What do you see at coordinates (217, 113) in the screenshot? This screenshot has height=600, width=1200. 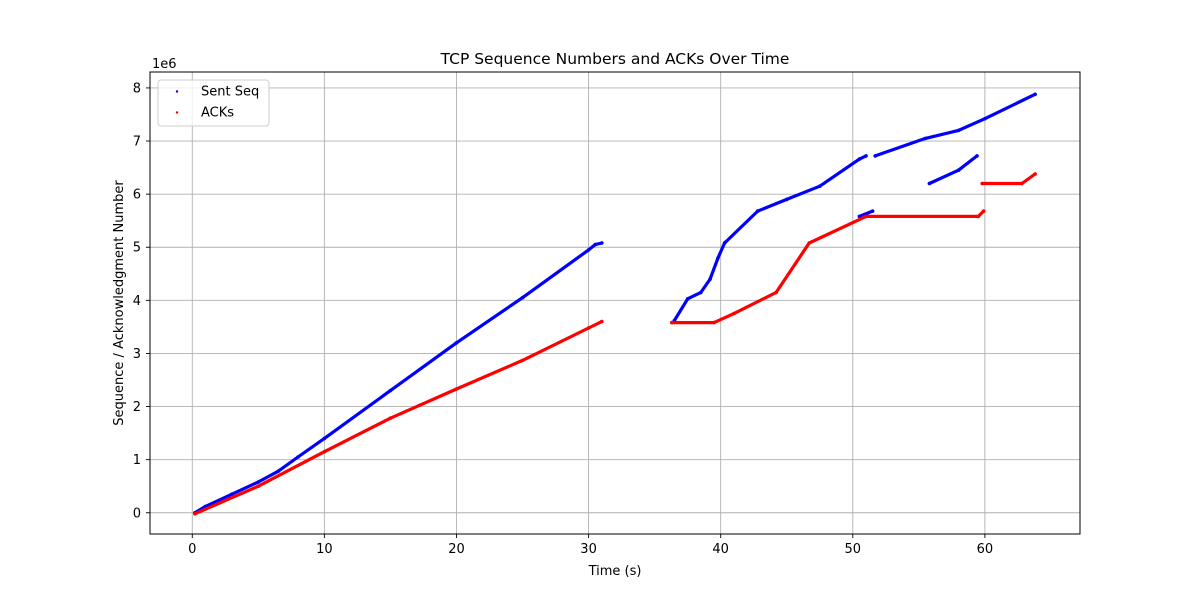 I see `legend-label-acks: ACKs` at bounding box center [217, 113].